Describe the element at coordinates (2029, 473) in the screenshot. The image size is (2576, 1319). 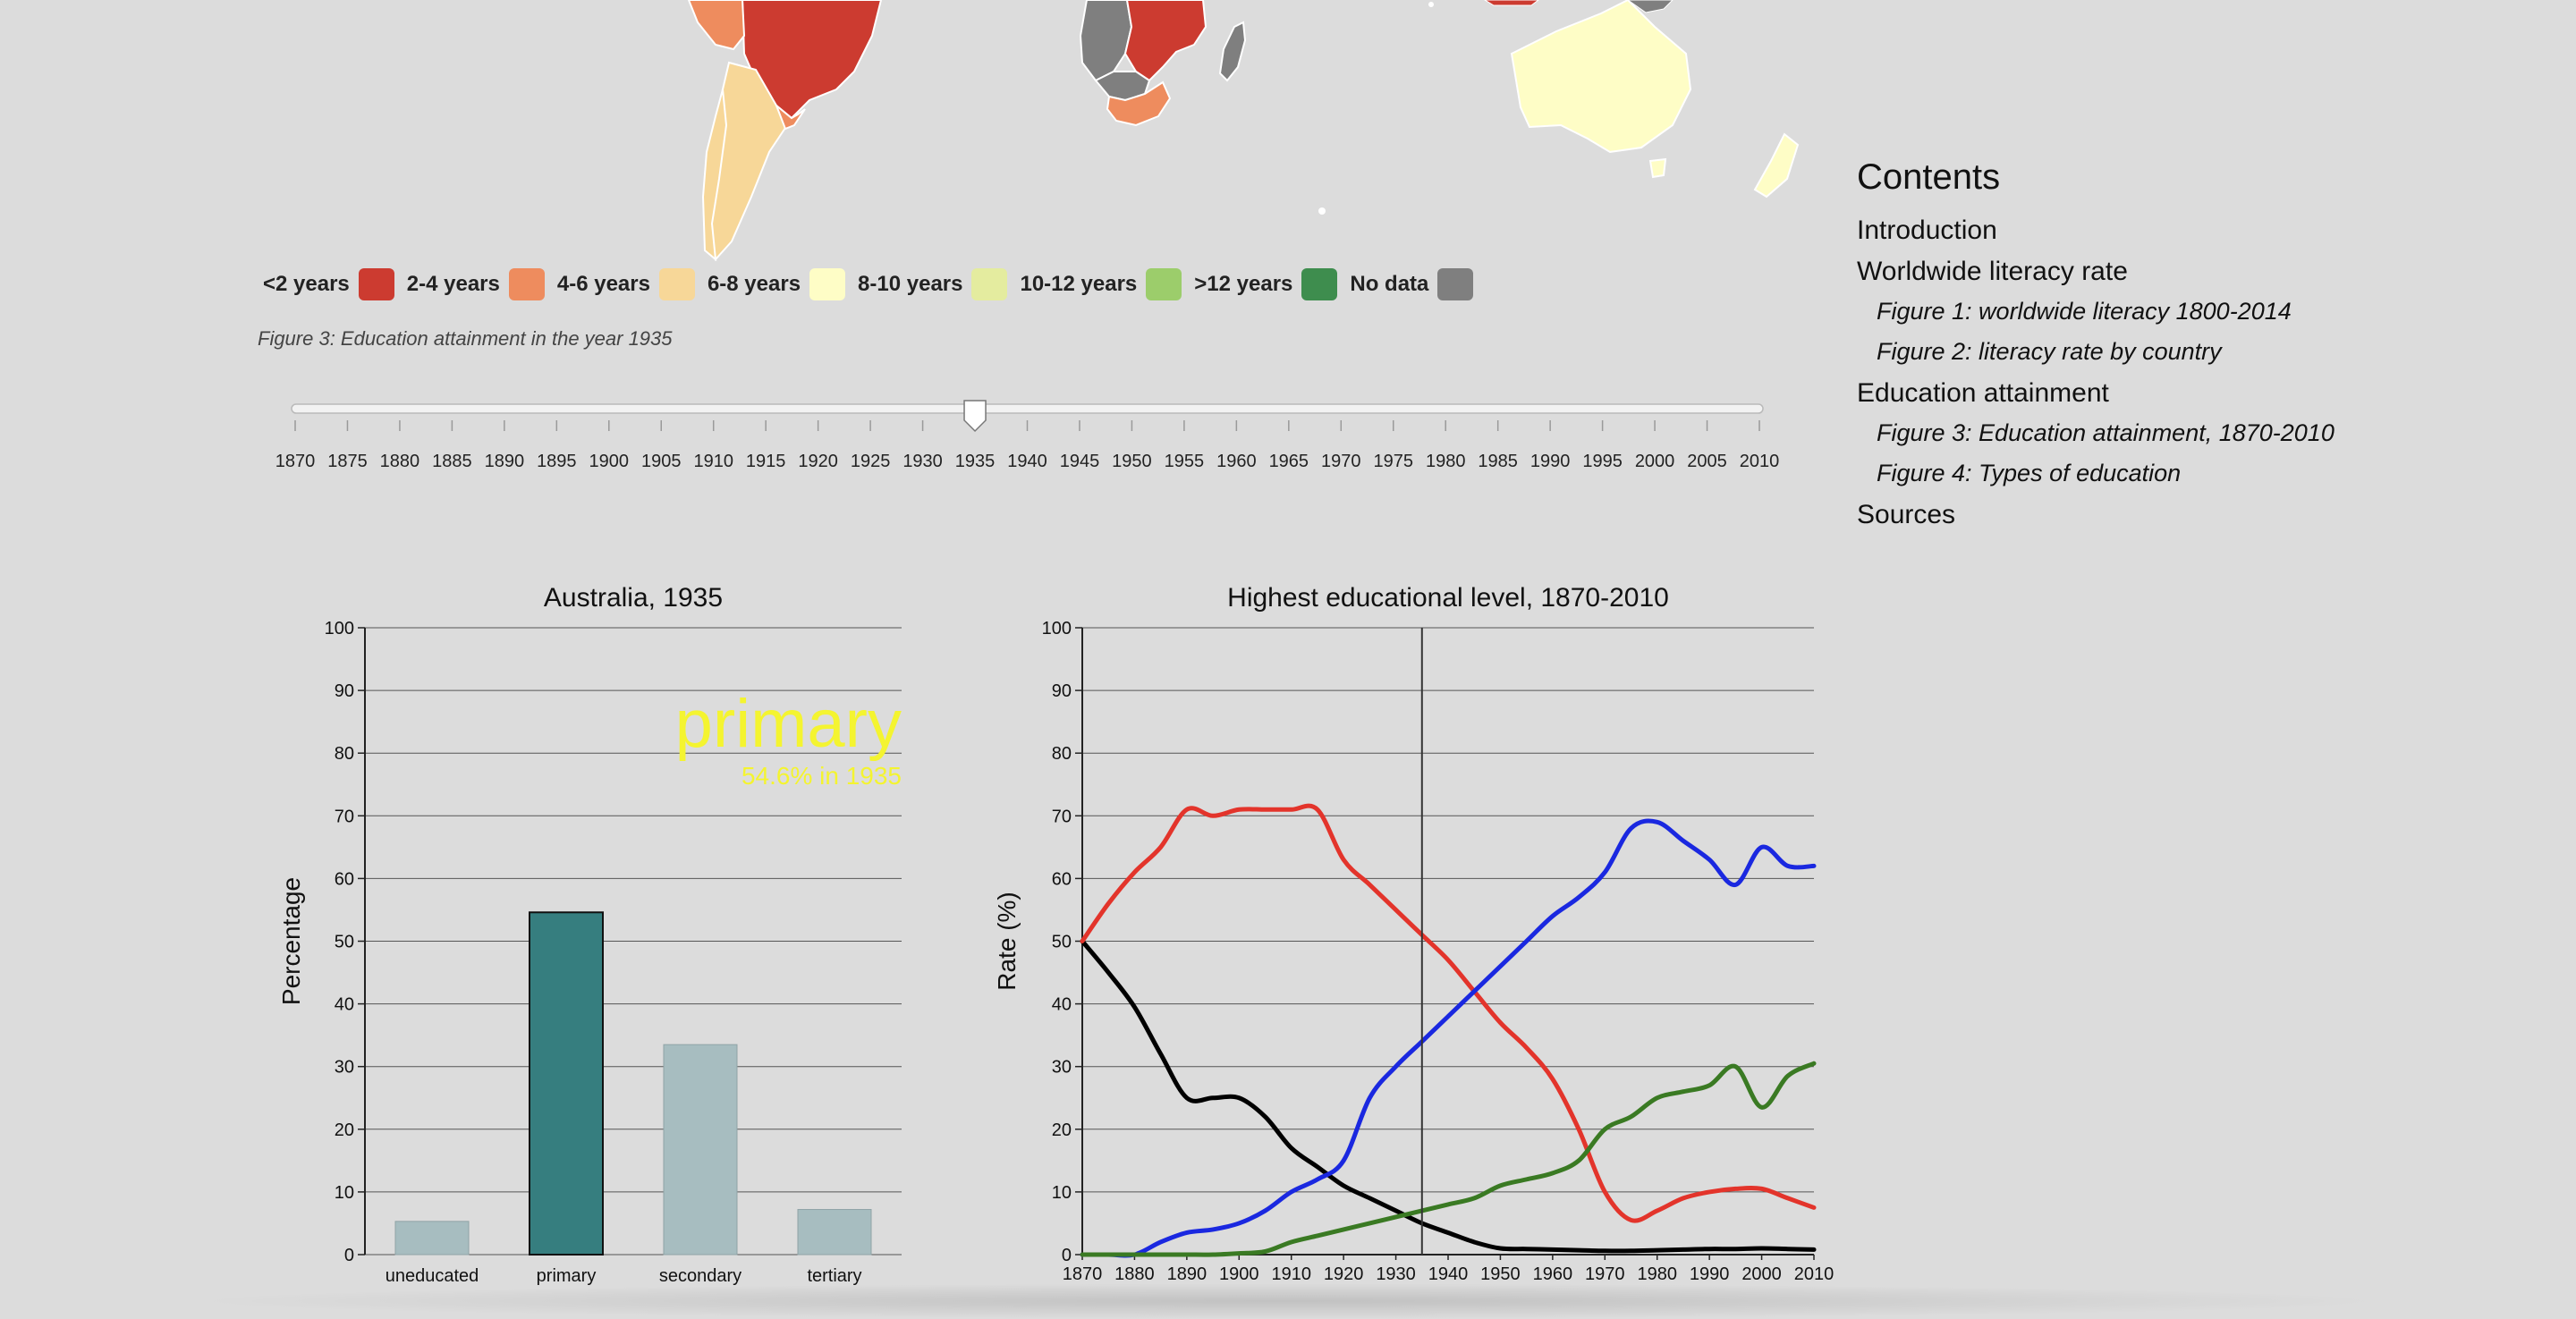
I see `toc-figure-link: Figure 4: Types of education` at that location.